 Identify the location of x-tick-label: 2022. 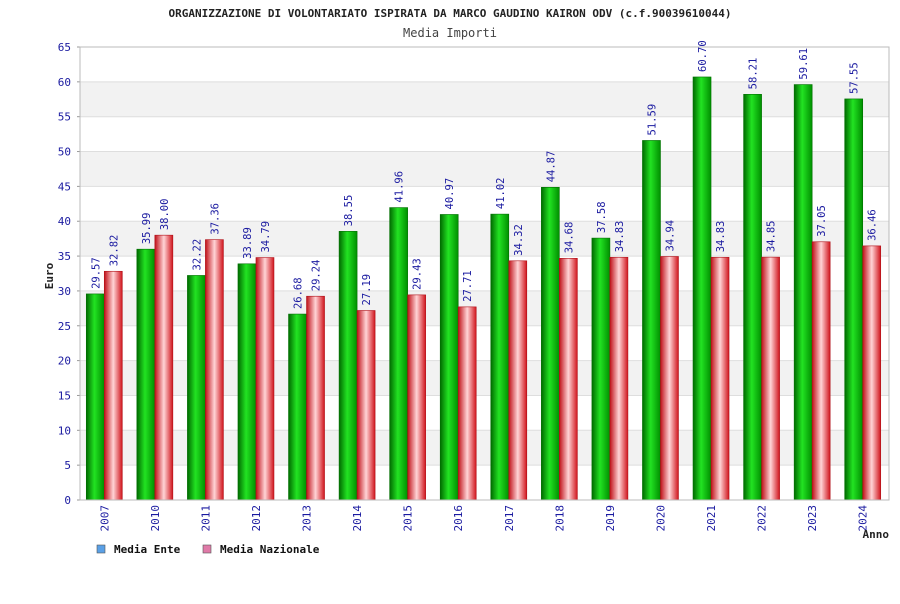
(762, 518).